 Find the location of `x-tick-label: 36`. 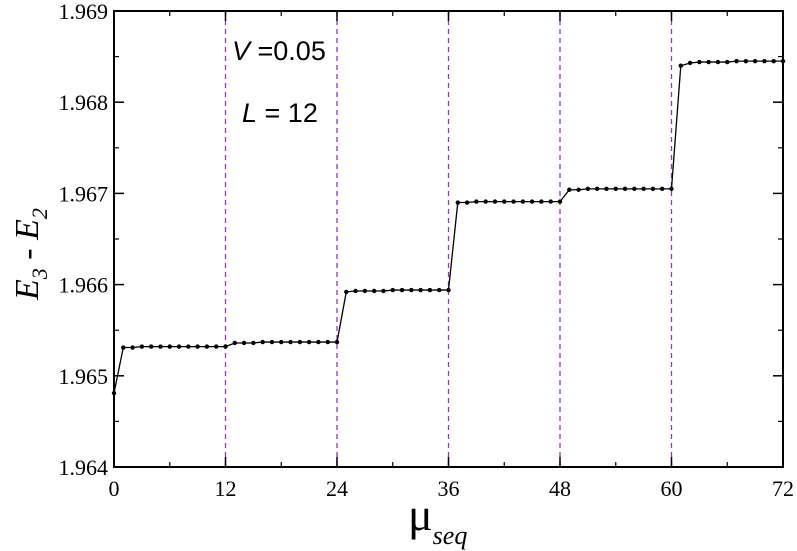

x-tick-label: 36 is located at coordinates (449, 488).